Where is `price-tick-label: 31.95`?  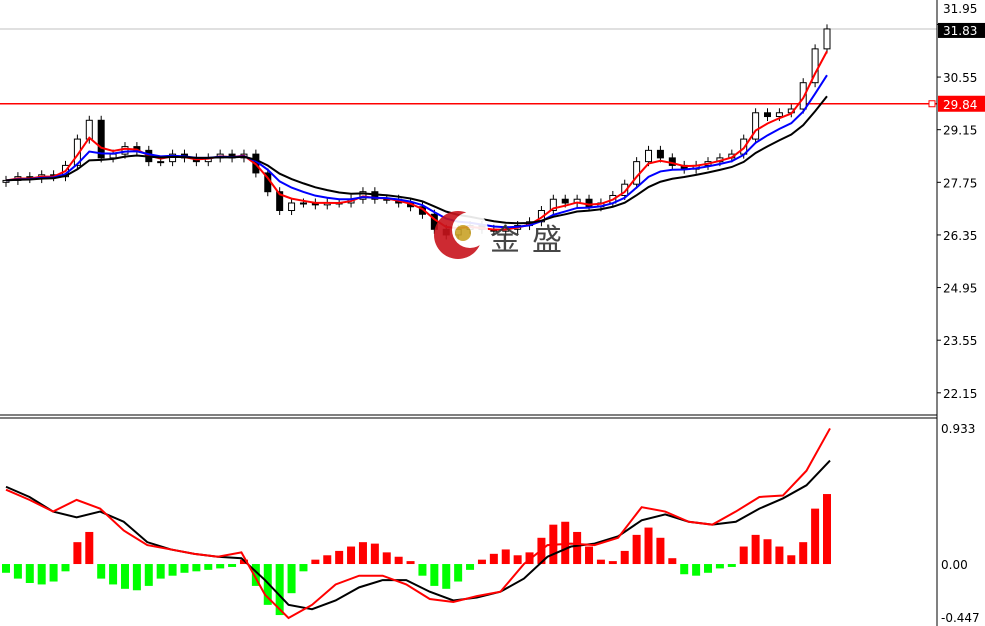 price-tick-label: 31.95 is located at coordinates (960, 9).